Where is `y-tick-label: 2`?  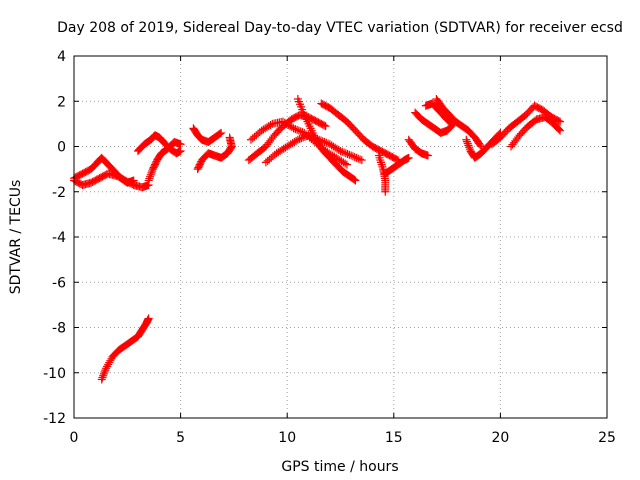
y-tick-label: 2 is located at coordinates (61, 102).